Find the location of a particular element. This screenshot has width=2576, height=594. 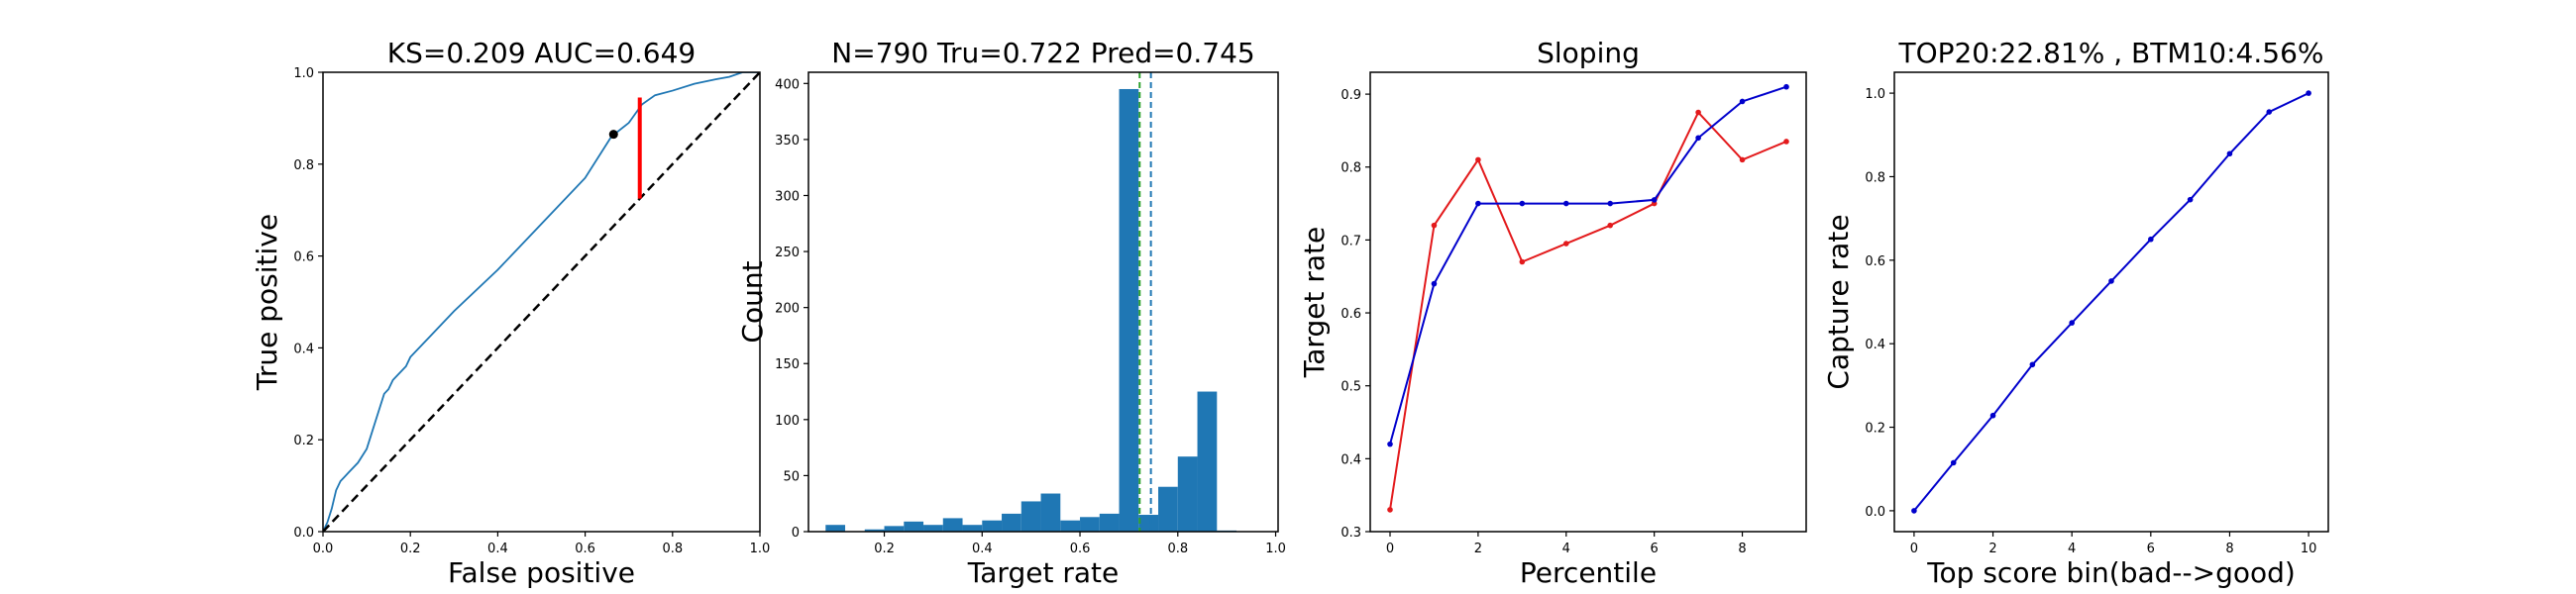

y-tick-label: 0.3 is located at coordinates (1351, 533).